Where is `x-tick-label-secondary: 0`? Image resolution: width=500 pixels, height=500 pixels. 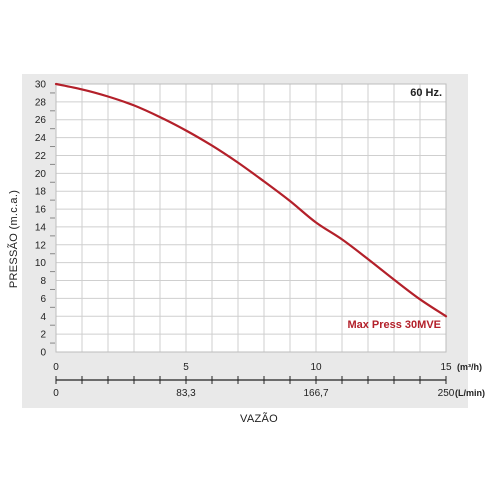
x-tick-label-secondary: 0 is located at coordinates (56, 393).